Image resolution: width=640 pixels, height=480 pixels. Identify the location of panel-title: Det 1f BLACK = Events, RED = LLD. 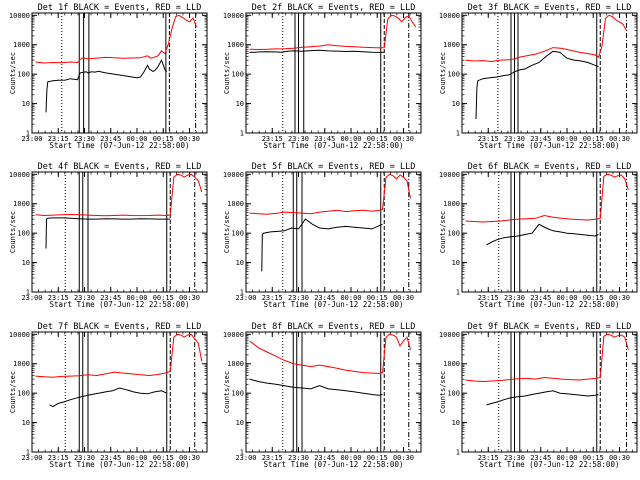
(120, 8).